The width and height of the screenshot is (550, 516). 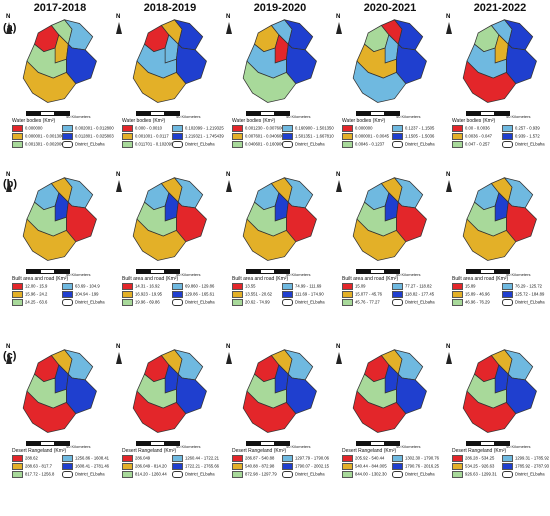 What do you see at coordinates (477, 302) in the screenshot?
I see `legend-label: 46.96 - 76.29` at bounding box center [477, 302].